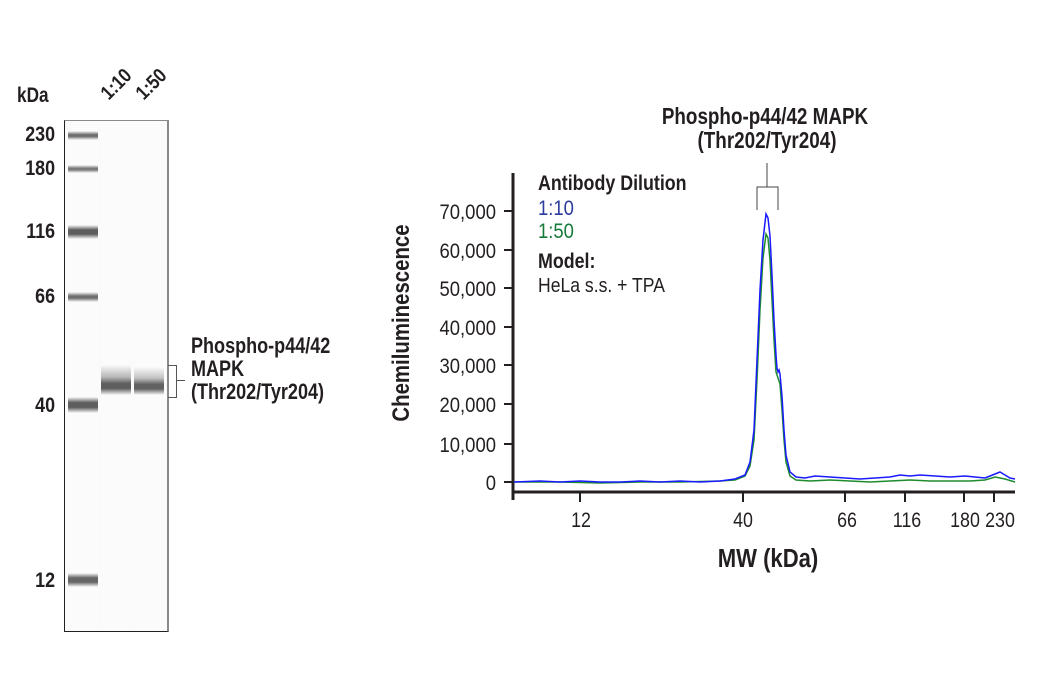 This screenshot has height=700, width=1040. What do you see at coordinates (743, 521) in the screenshot?
I see `x-tick-40: 40` at bounding box center [743, 521].